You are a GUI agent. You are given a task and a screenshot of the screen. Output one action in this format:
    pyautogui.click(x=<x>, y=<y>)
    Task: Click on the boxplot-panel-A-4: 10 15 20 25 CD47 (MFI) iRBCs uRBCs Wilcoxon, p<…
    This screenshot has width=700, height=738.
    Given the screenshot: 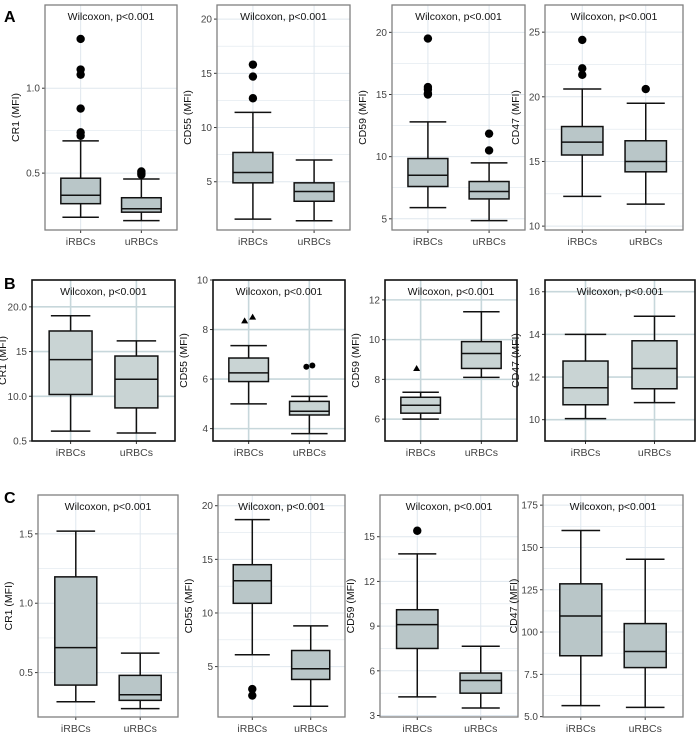 What is the action you would take?
    pyautogui.click(x=597, y=126)
    